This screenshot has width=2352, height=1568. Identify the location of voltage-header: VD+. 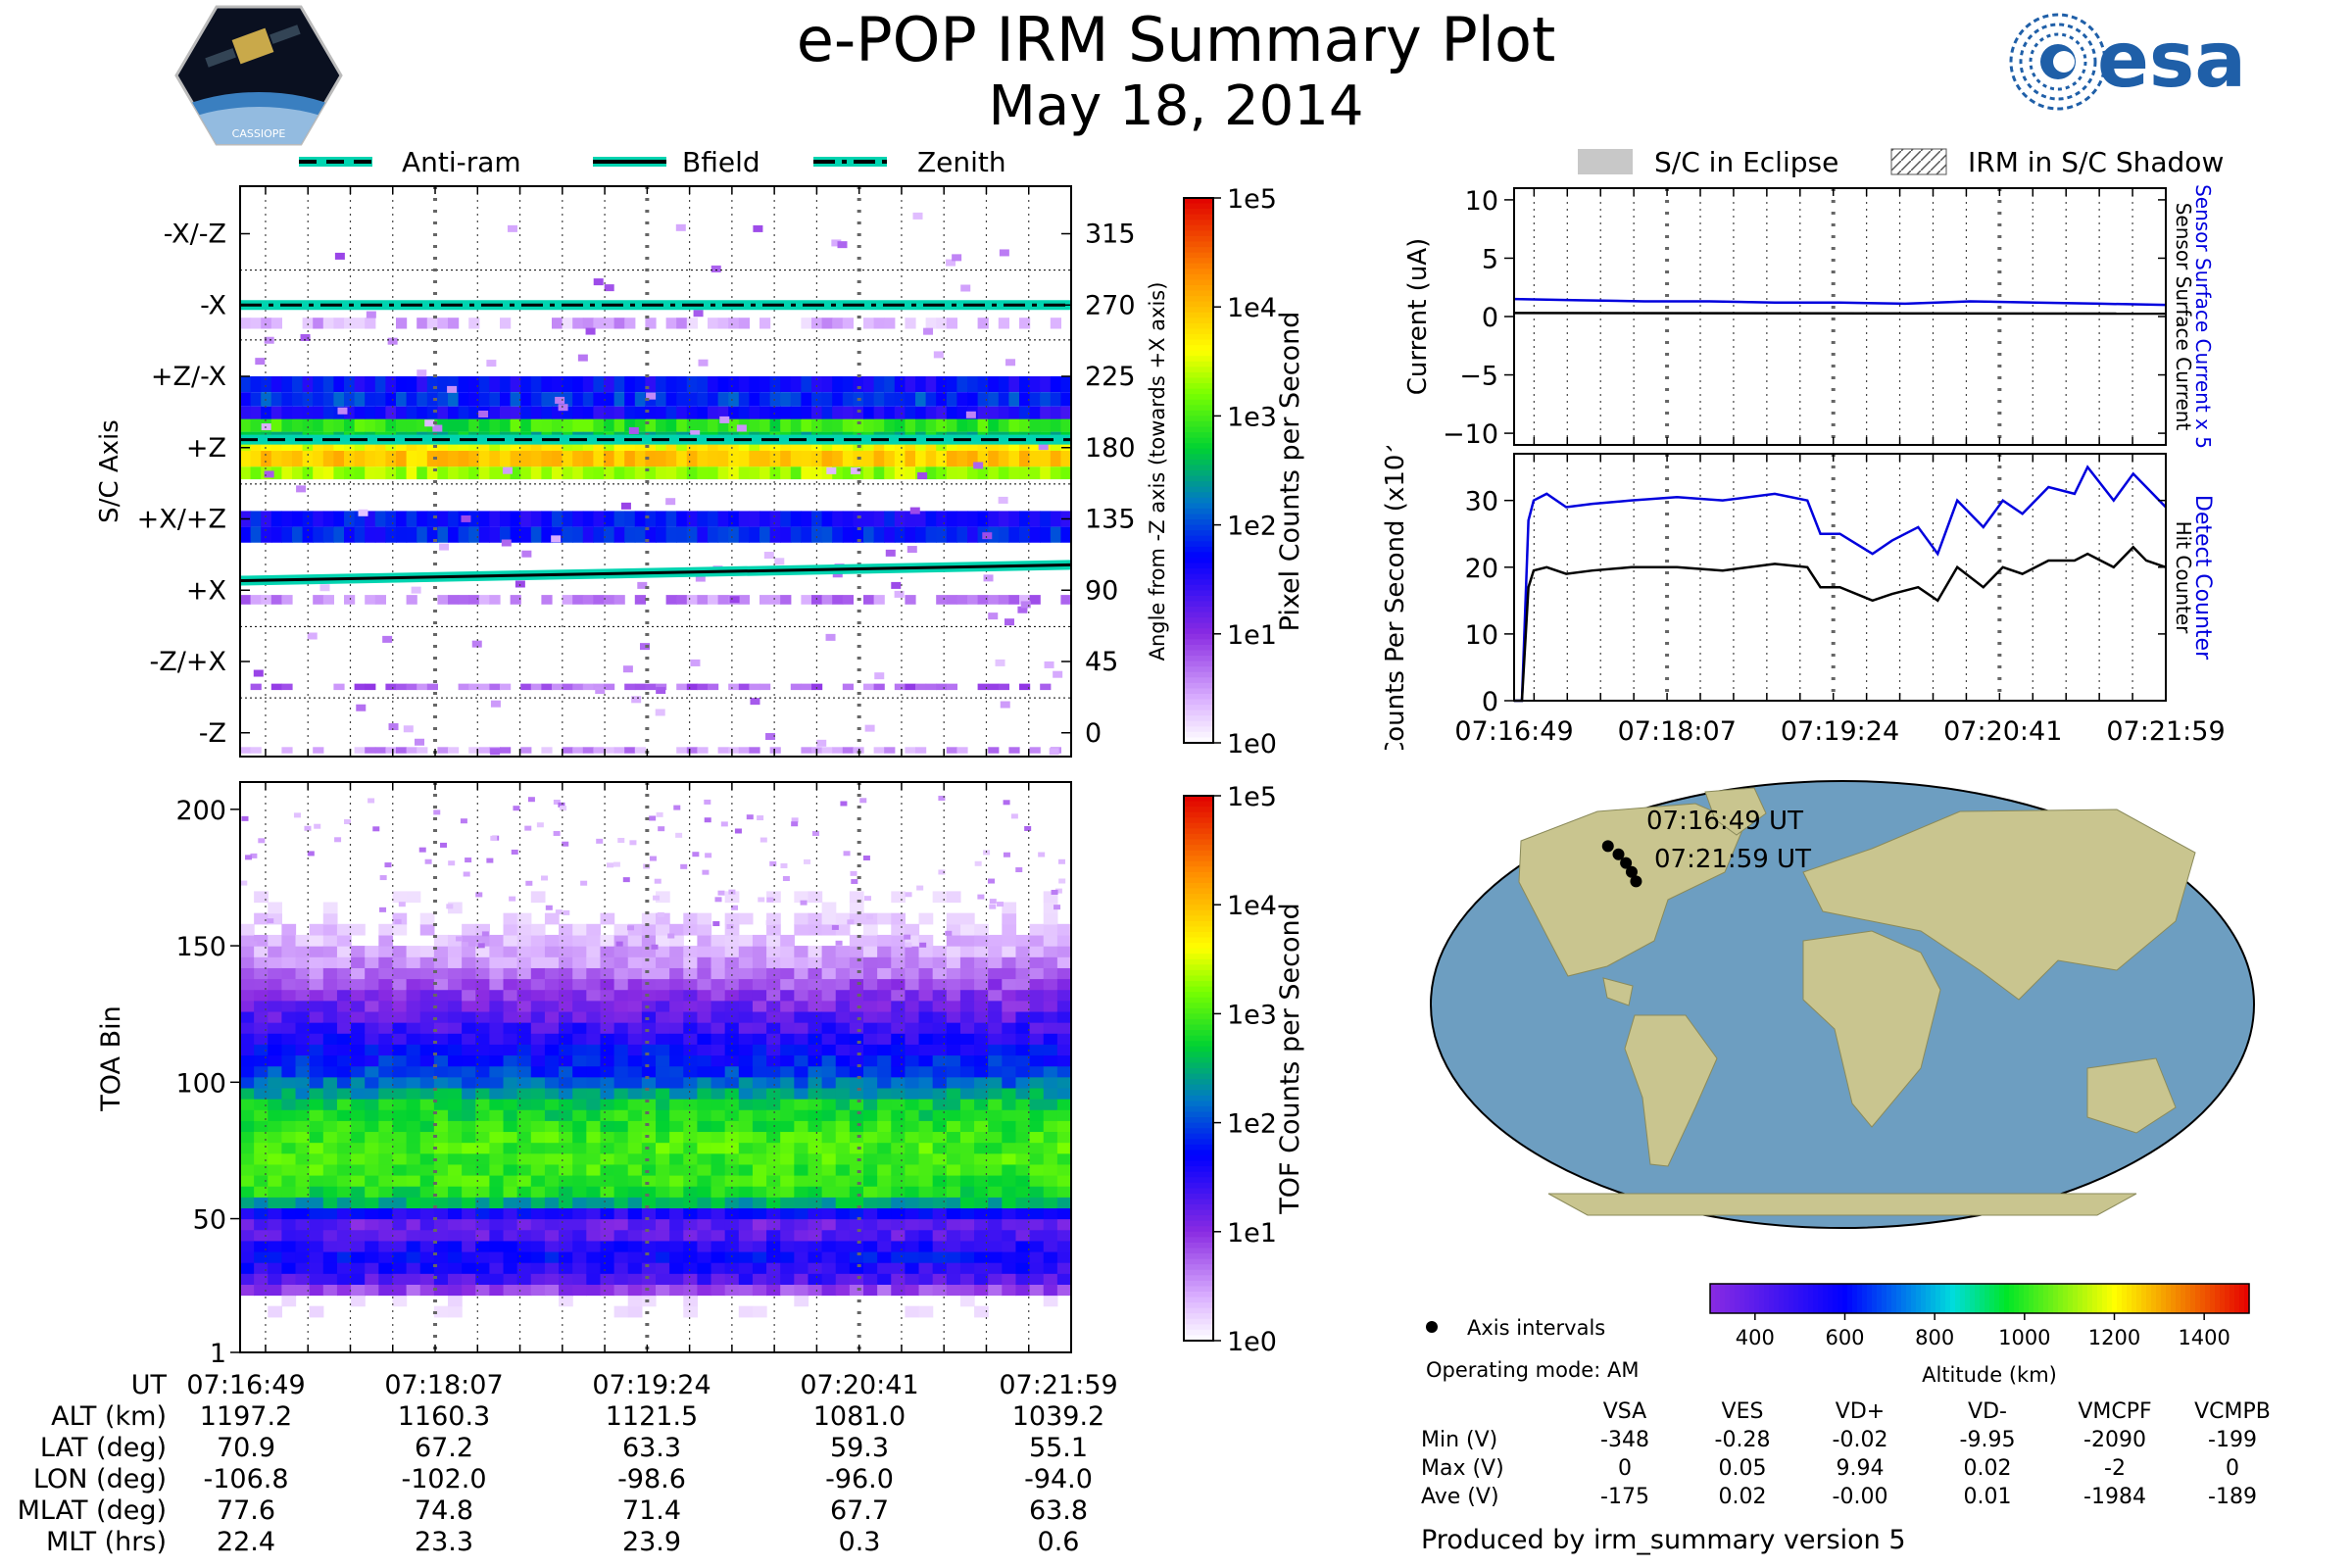
(1860, 1411).